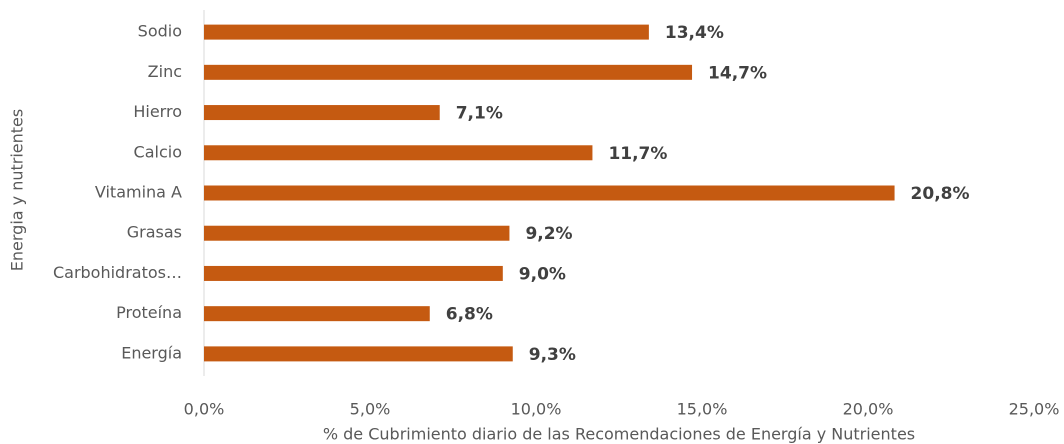 This screenshot has width=1064, height=444. What do you see at coordinates (868, 409) in the screenshot?
I see `x-tick-label: 20,0%` at bounding box center [868, 409].